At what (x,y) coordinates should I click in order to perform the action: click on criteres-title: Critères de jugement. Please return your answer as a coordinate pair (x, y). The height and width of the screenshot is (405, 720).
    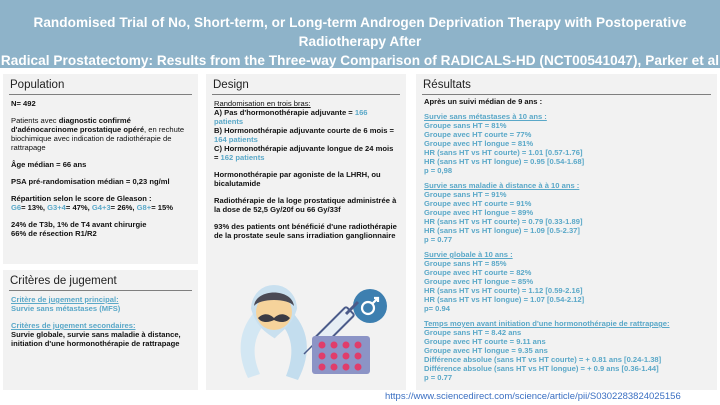
    Looking at the image, I should click on (63, 281).